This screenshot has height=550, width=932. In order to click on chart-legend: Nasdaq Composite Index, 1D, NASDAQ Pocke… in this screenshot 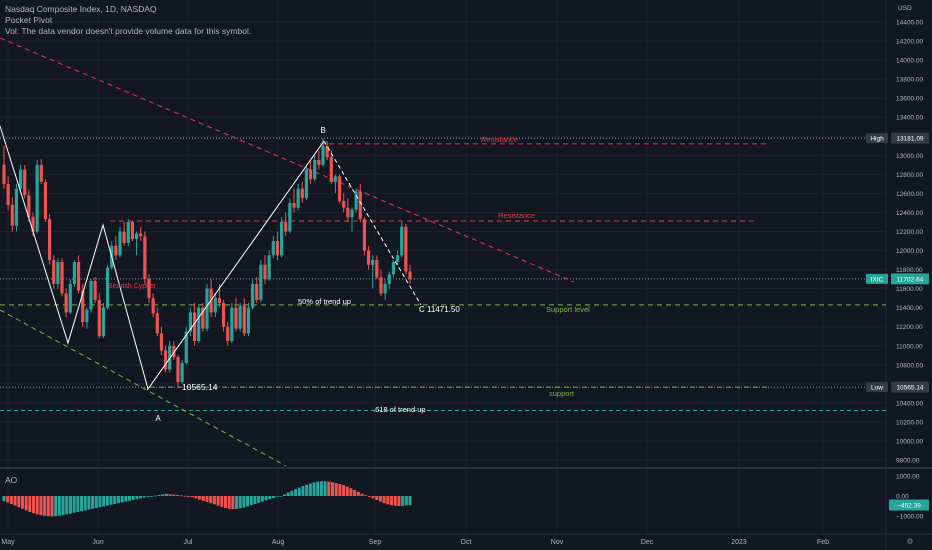, I will do `click(128, 20)`.